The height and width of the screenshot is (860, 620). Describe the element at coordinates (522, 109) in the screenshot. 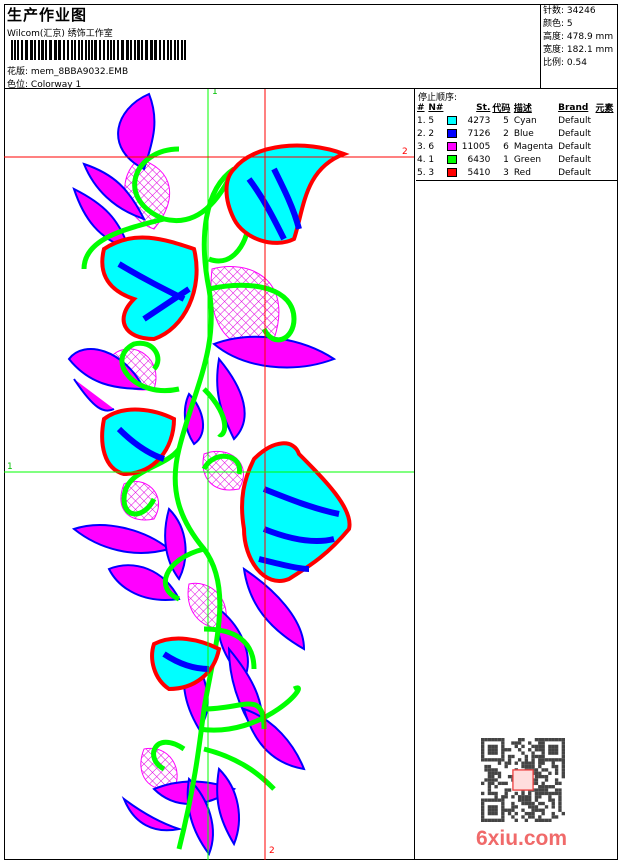

I see `col-description: 描述` at that location.